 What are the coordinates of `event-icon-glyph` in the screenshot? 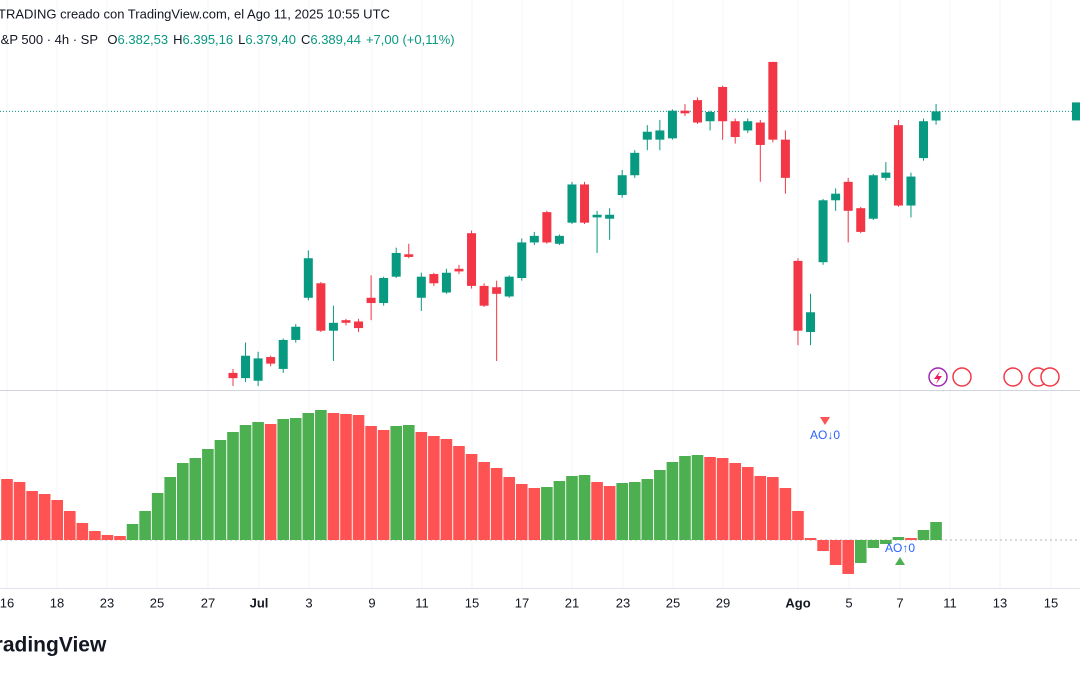 It's located at (938, 377).